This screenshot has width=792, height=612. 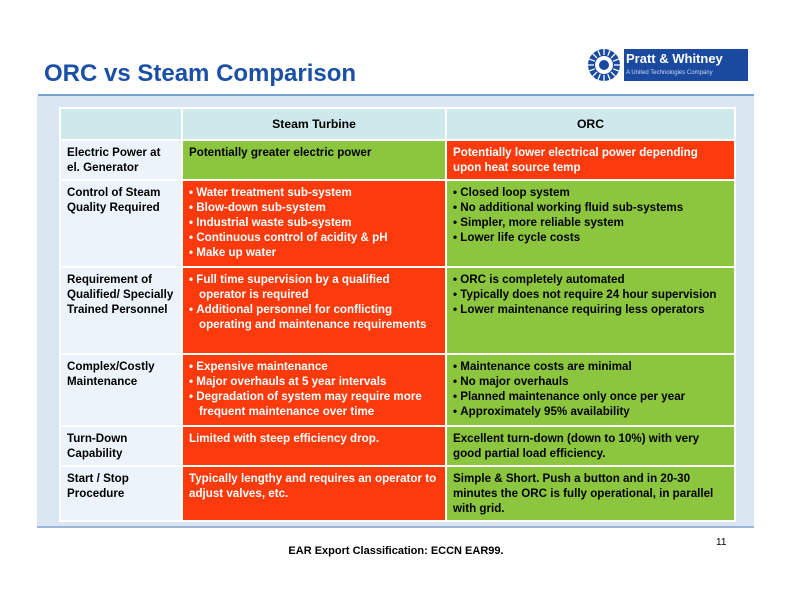 What do you see at coordinates (121, 446) in the screenshot?
I see `row-label: Turn-Down Capability` at bounding box center [121, 446].